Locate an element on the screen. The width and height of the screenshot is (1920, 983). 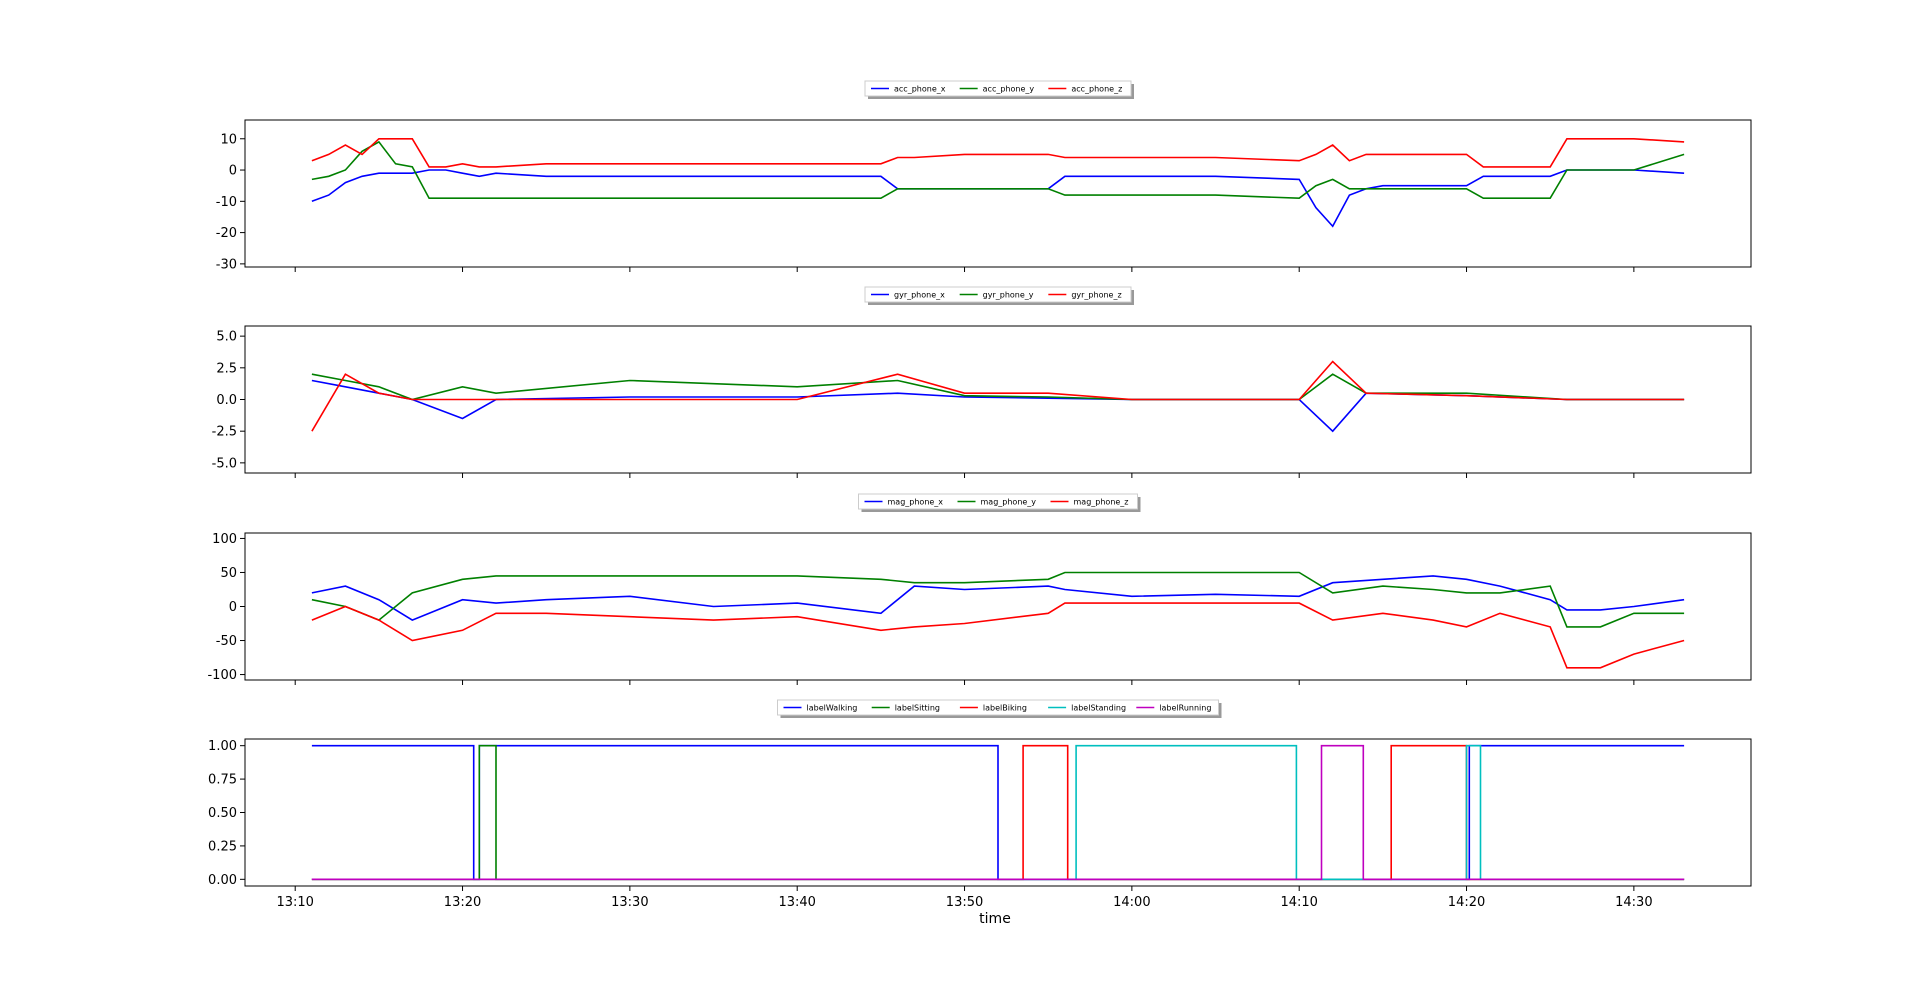
x-tick-label: 14:00 is located at coordinates (1131, 902).